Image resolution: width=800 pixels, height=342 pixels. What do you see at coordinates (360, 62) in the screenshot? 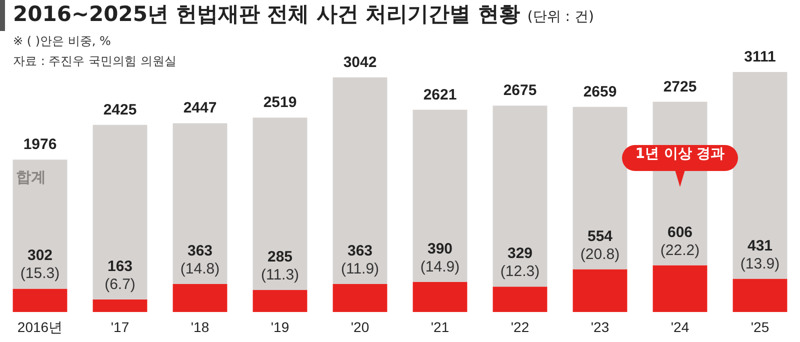
I see `total-label: 3042` at bounding box center [360, 62].